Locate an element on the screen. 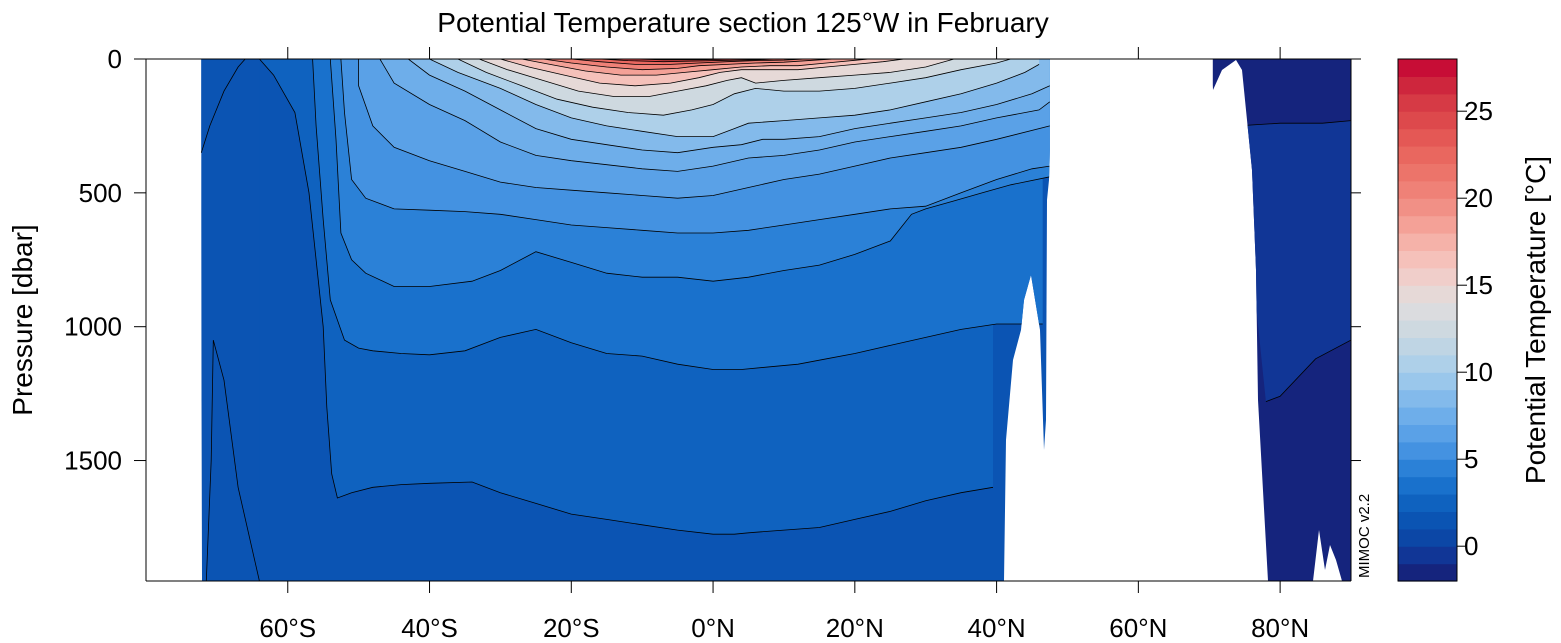 The image size is (1561, 643). colorbar-tick-group: 0 5 10 15 20 25 is located at coordinates (1475, 328).